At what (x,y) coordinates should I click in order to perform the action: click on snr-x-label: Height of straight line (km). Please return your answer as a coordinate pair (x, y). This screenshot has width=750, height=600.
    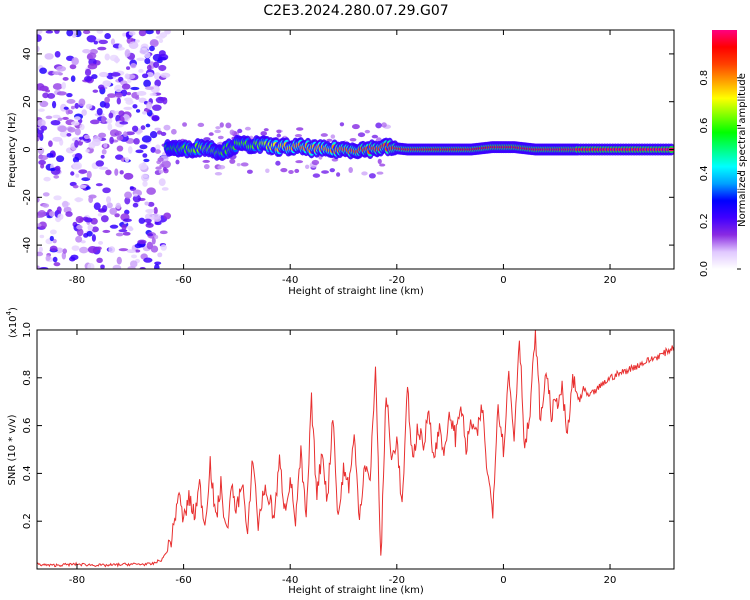
    Looking at the image, I should click on (356, 590).